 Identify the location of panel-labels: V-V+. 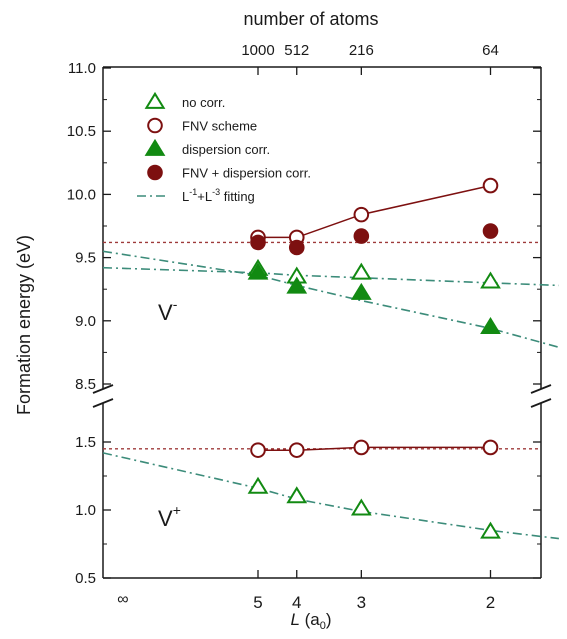
(169, 413).